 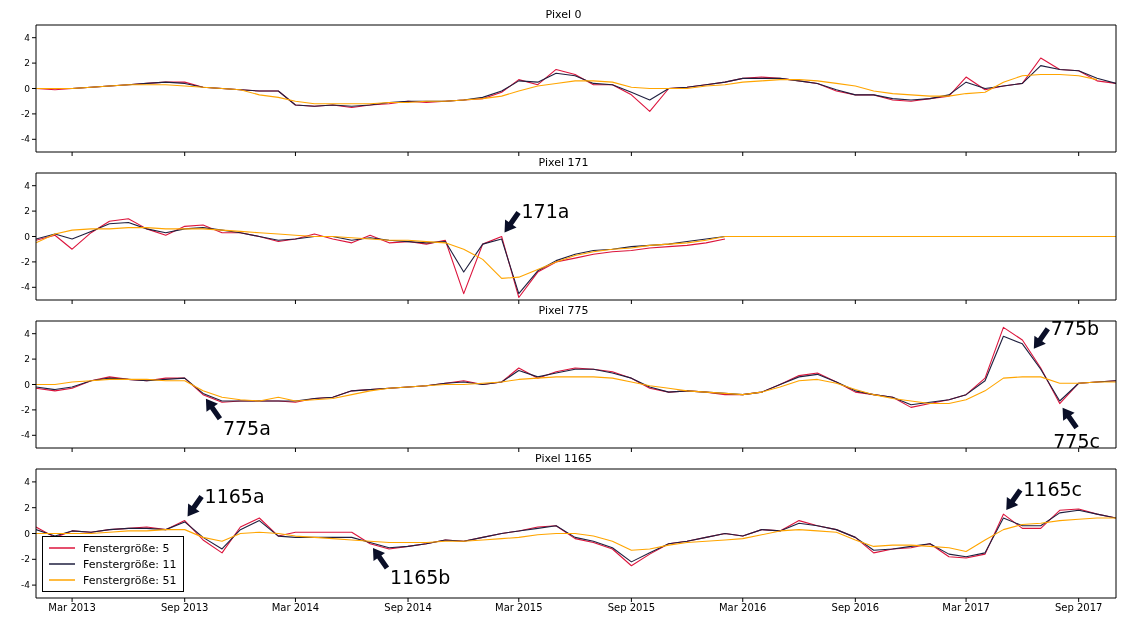 What do you see at coordinates (130, 580) in the screenshot?
I see `legend-label: Fenstergröße: 51` at bounding box center [130, 580].